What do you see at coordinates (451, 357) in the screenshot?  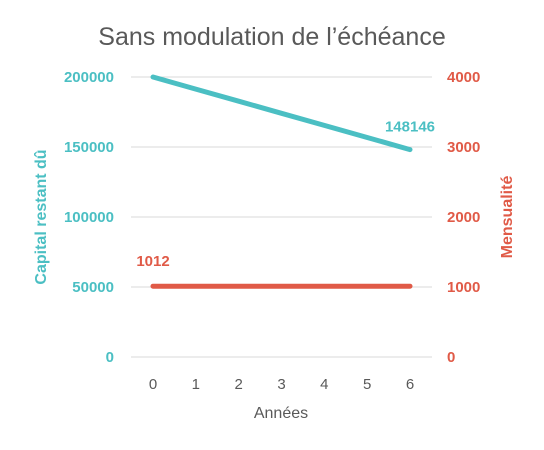 I see `right-tick-label: 0` at bounding box center [451, 357].